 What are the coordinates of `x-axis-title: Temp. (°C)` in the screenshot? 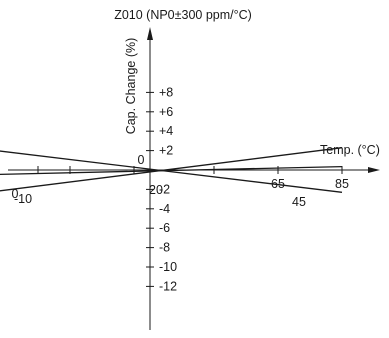 It's located at (350, 150).